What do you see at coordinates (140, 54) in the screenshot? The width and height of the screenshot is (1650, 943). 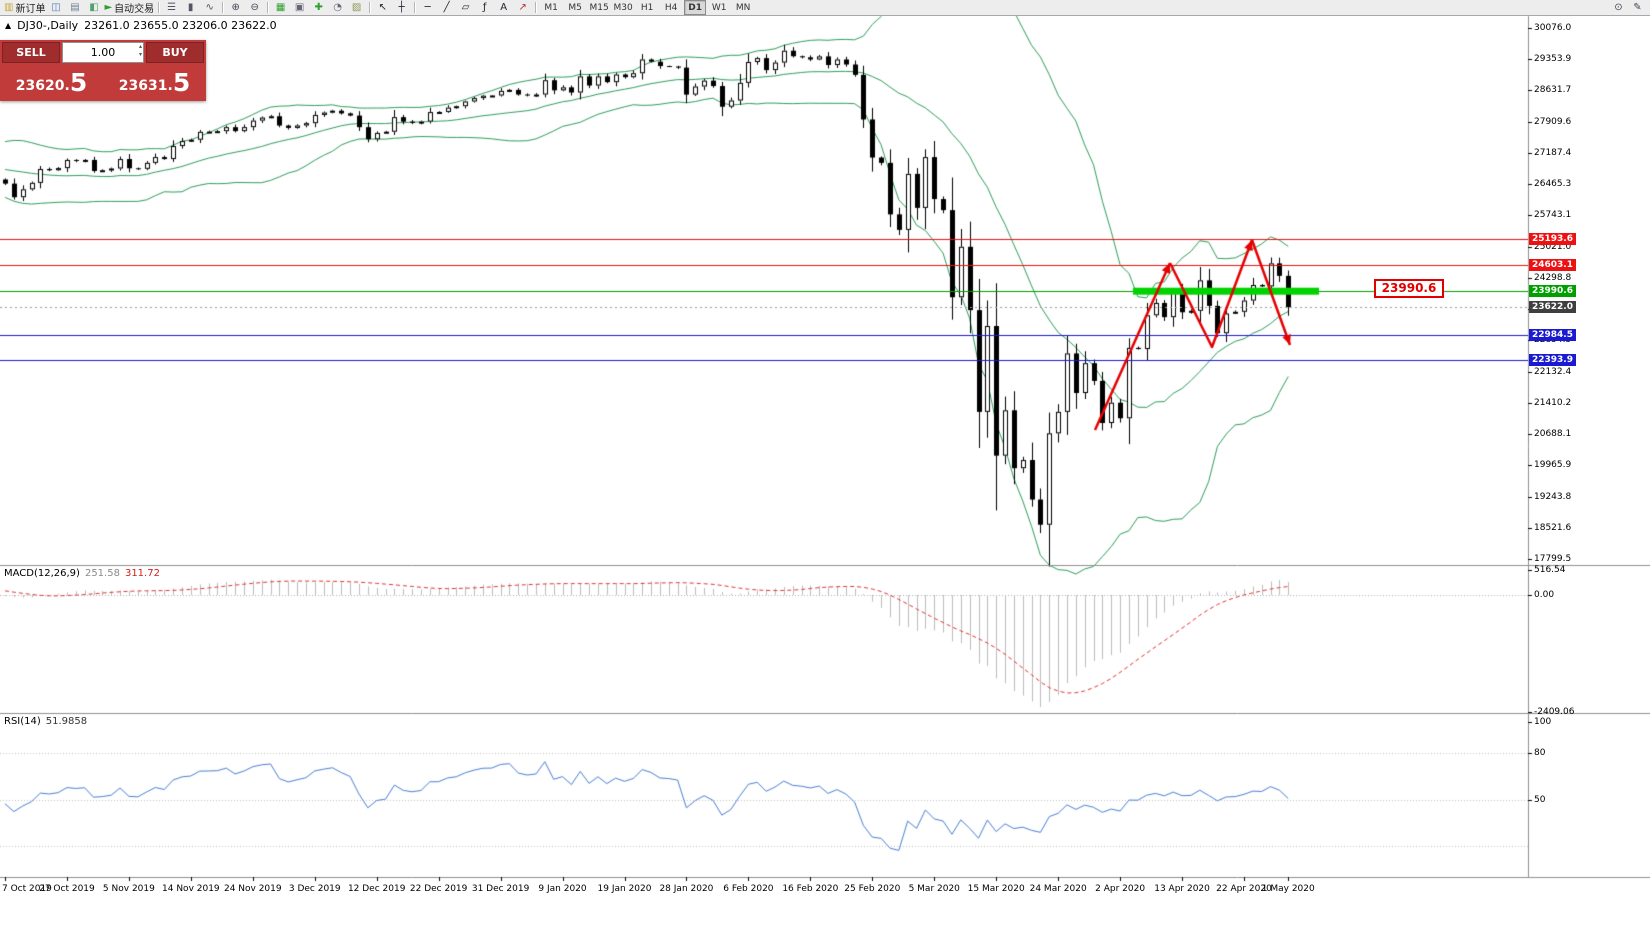 I see `spin-down-icon: ▾` at bounding box center [140, 54].